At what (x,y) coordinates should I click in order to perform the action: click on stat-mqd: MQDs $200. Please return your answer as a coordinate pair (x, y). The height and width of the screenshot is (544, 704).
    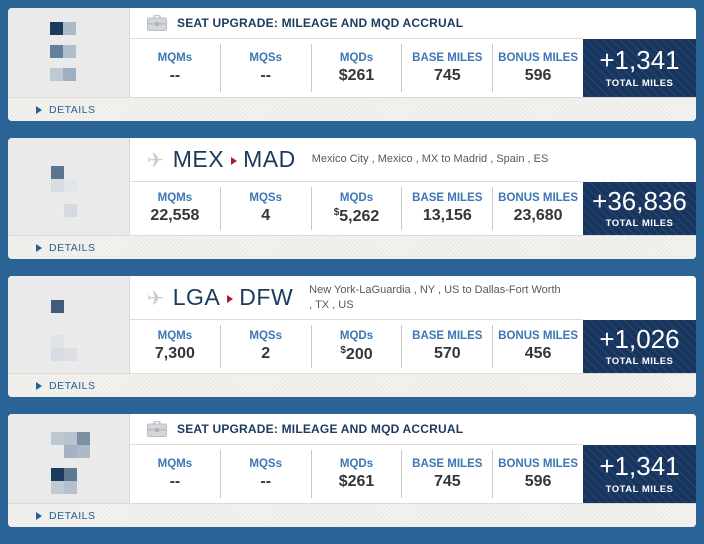
    Looking at the image, I should click on (357, 346).